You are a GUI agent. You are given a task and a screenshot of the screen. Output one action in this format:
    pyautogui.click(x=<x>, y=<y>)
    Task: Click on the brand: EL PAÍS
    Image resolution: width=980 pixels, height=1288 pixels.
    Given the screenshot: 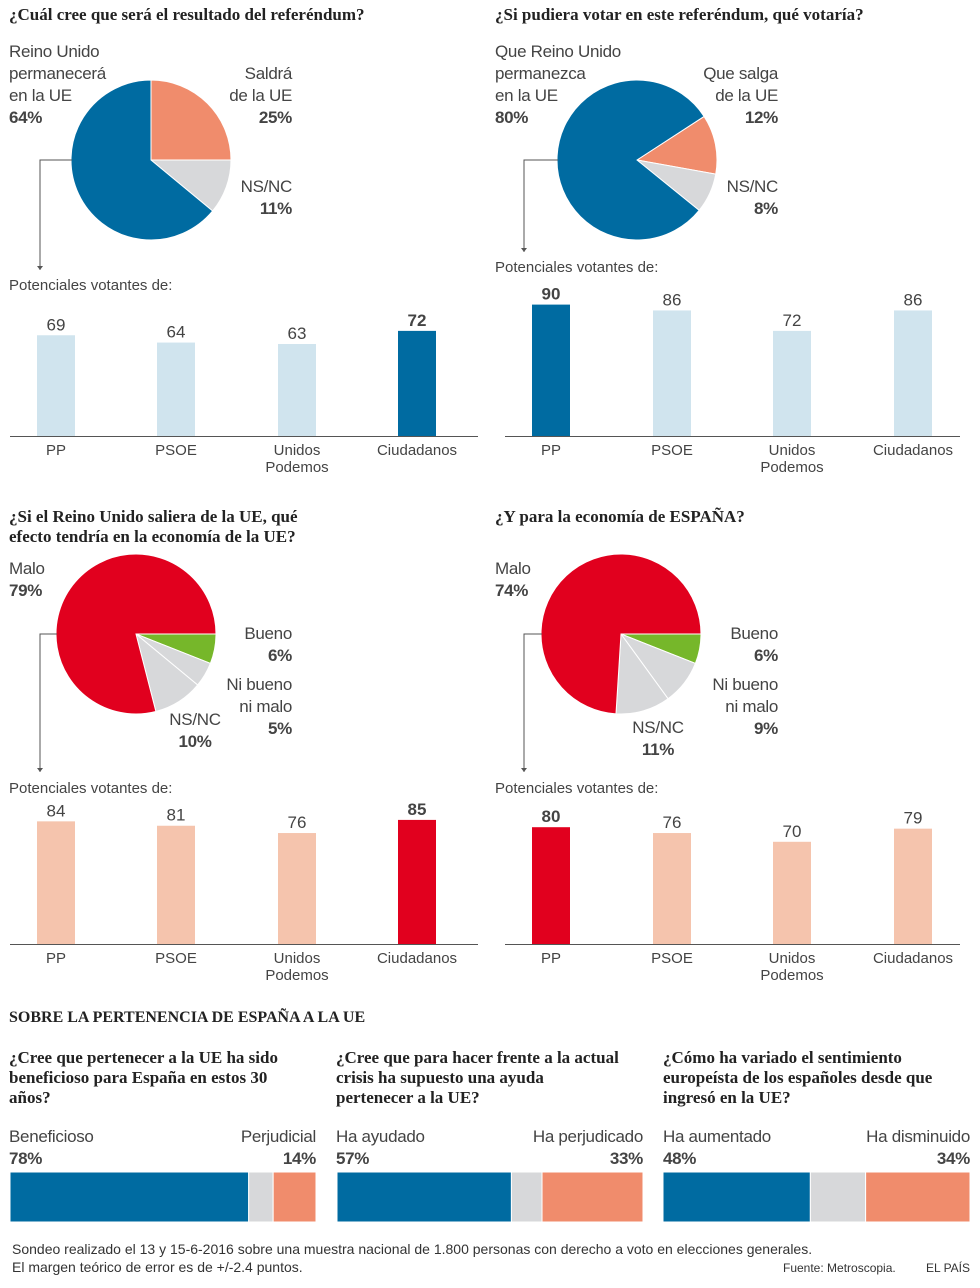 What is the action you would take?
    pyautogui.click(x=948, y=1268)
    